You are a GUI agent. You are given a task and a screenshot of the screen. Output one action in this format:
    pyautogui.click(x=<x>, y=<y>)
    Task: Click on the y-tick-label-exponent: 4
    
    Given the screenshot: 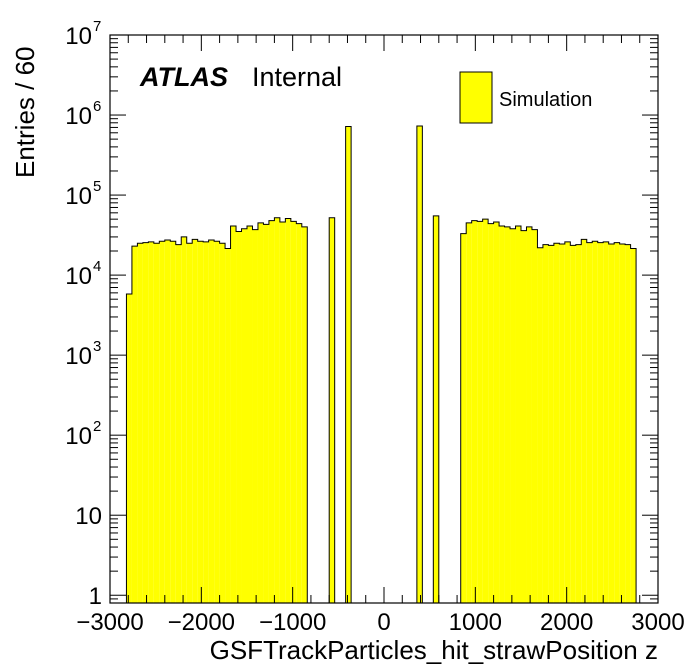 What is the action you would take?
    pyautogui.click(x=97, y=266)
    